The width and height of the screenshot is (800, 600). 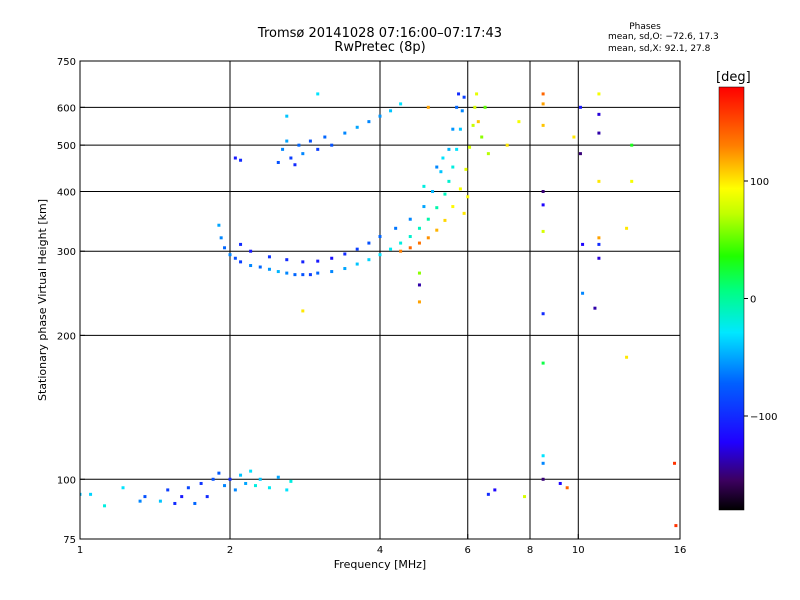 What do you see at coordinates (66, 192) in the screenshot?
I see `y-tick-label: 400` at bounding box center [66, 192].